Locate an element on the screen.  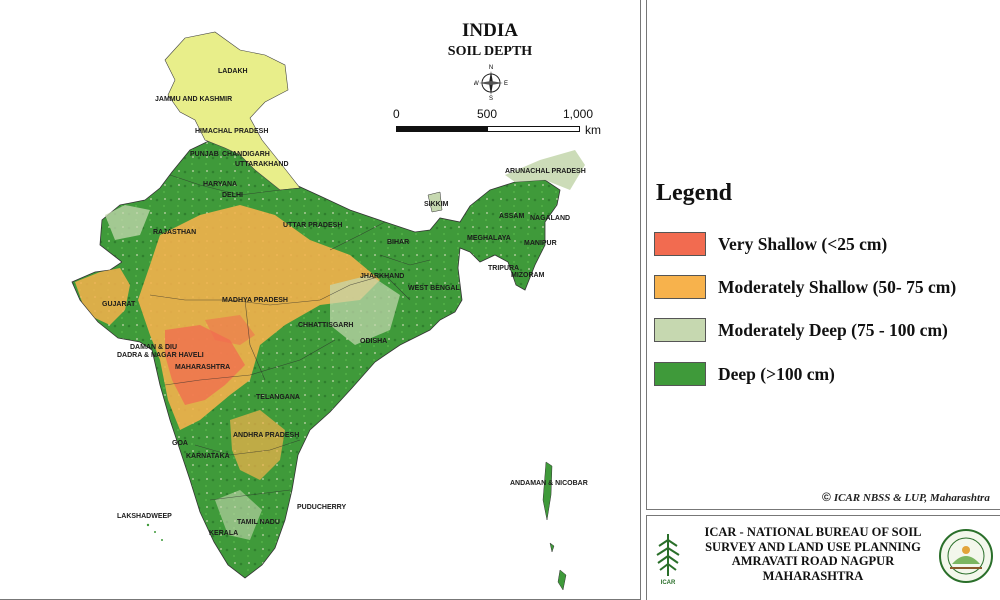
label-sikkim: SIKKIM is located at coordinates (436, 204).